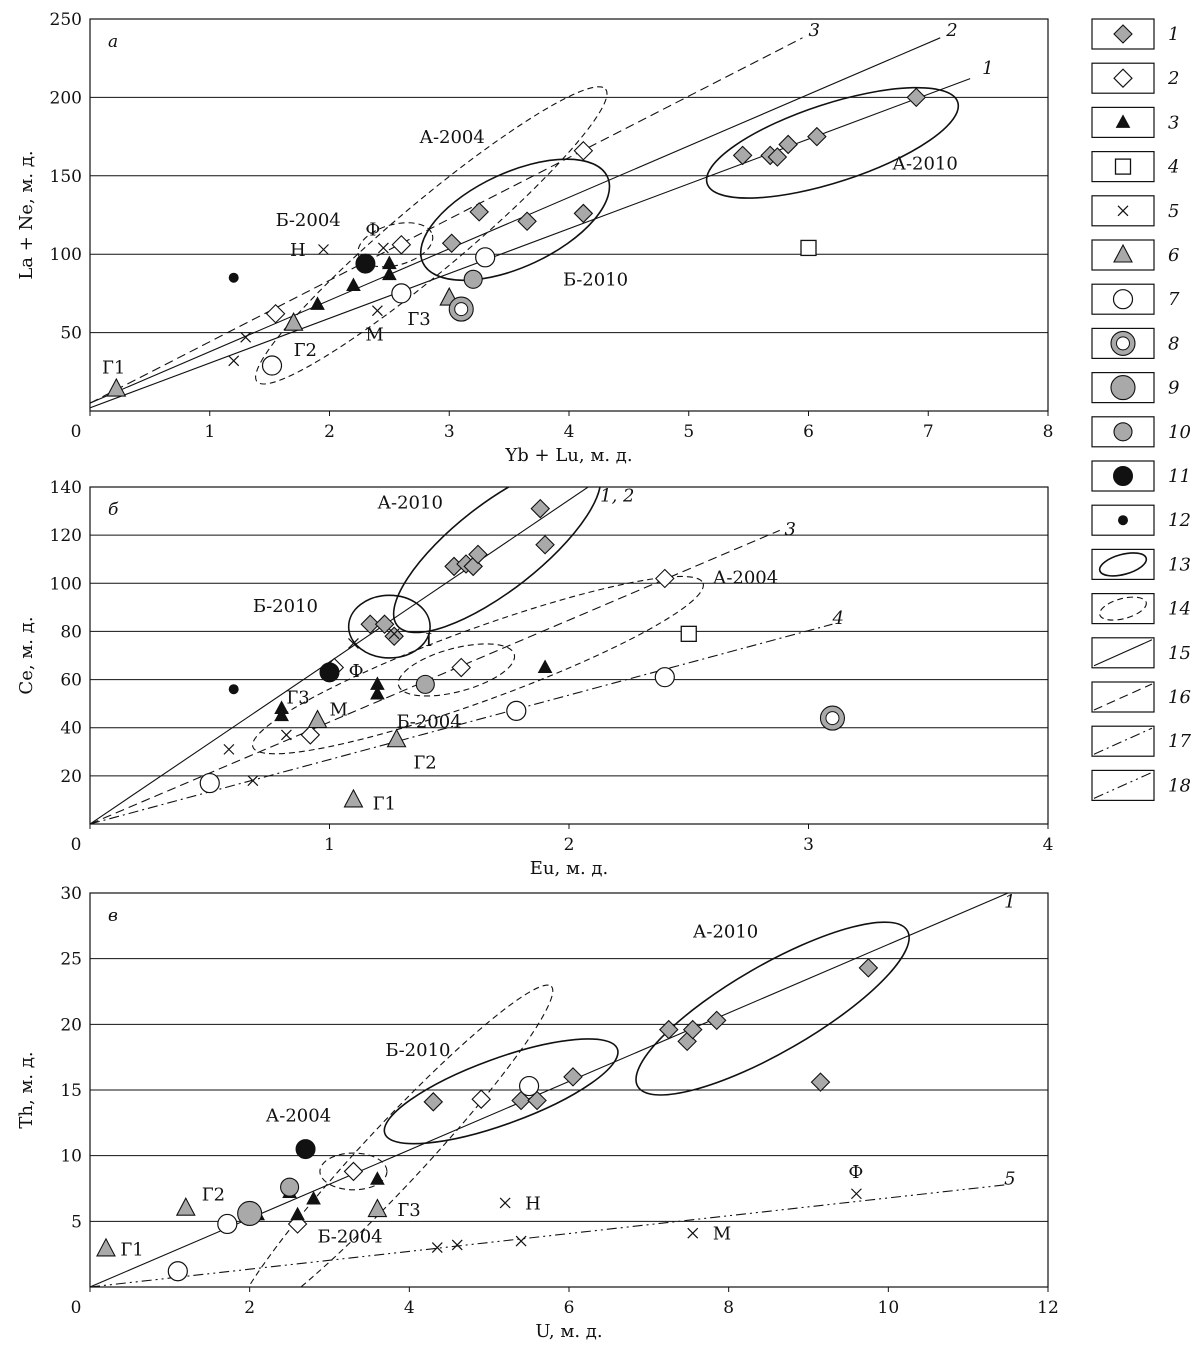  What do you see at coordinates (928, 432) in the screenshot?
I see `x-tick-label: 7` at bounding box center [928, 432].